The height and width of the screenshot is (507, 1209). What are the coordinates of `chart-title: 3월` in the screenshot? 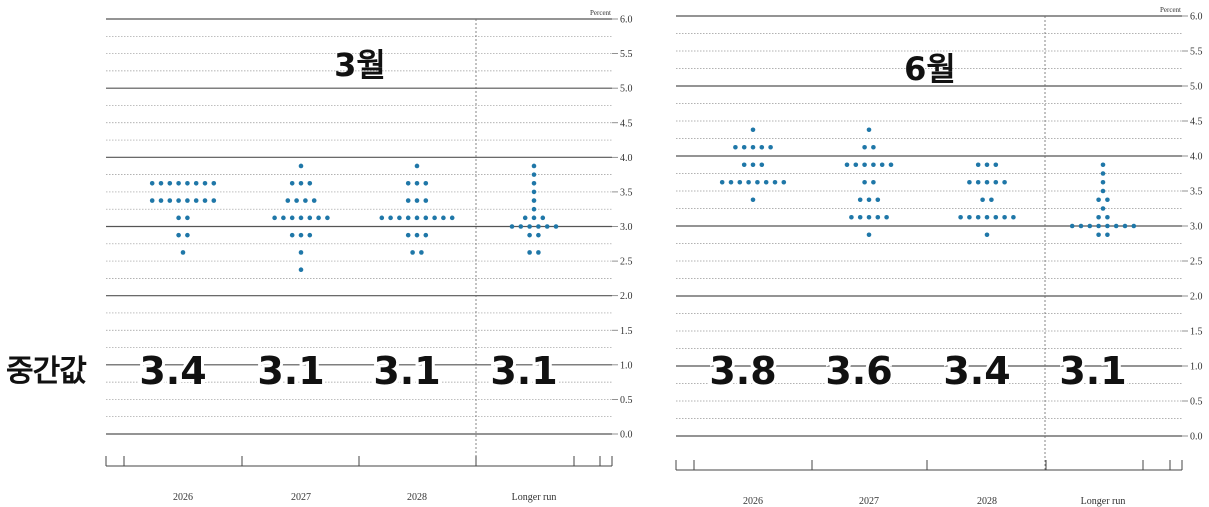 It's located at (360, 65).